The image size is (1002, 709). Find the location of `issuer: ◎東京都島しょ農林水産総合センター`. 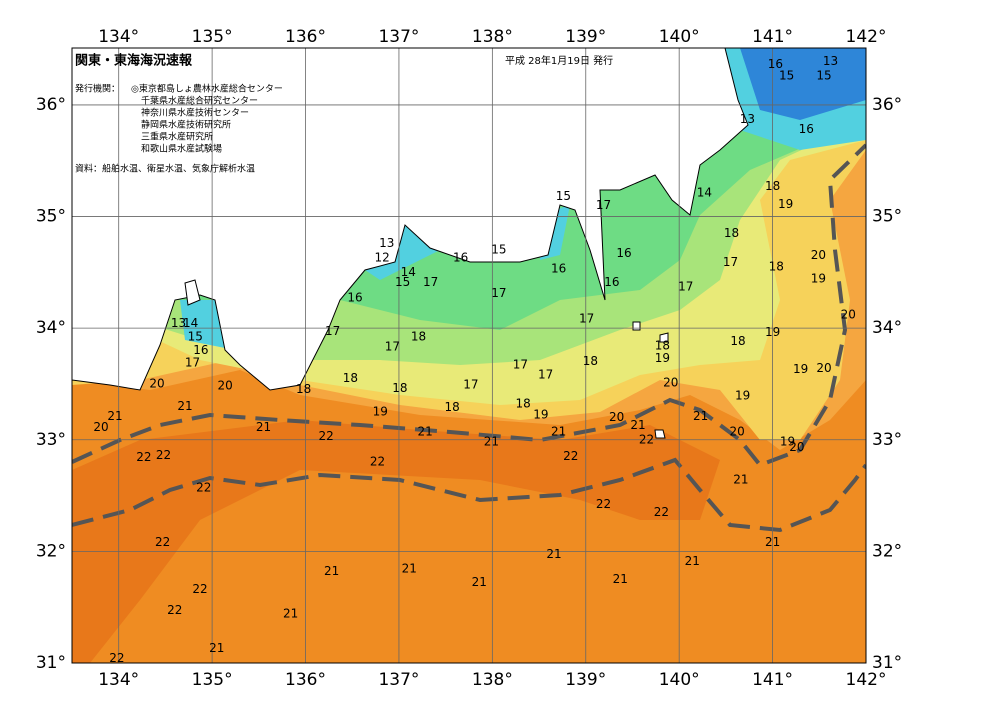

issuer: ◎東京都島しょ農林水産総合センター is located at coordinates (207, 89).